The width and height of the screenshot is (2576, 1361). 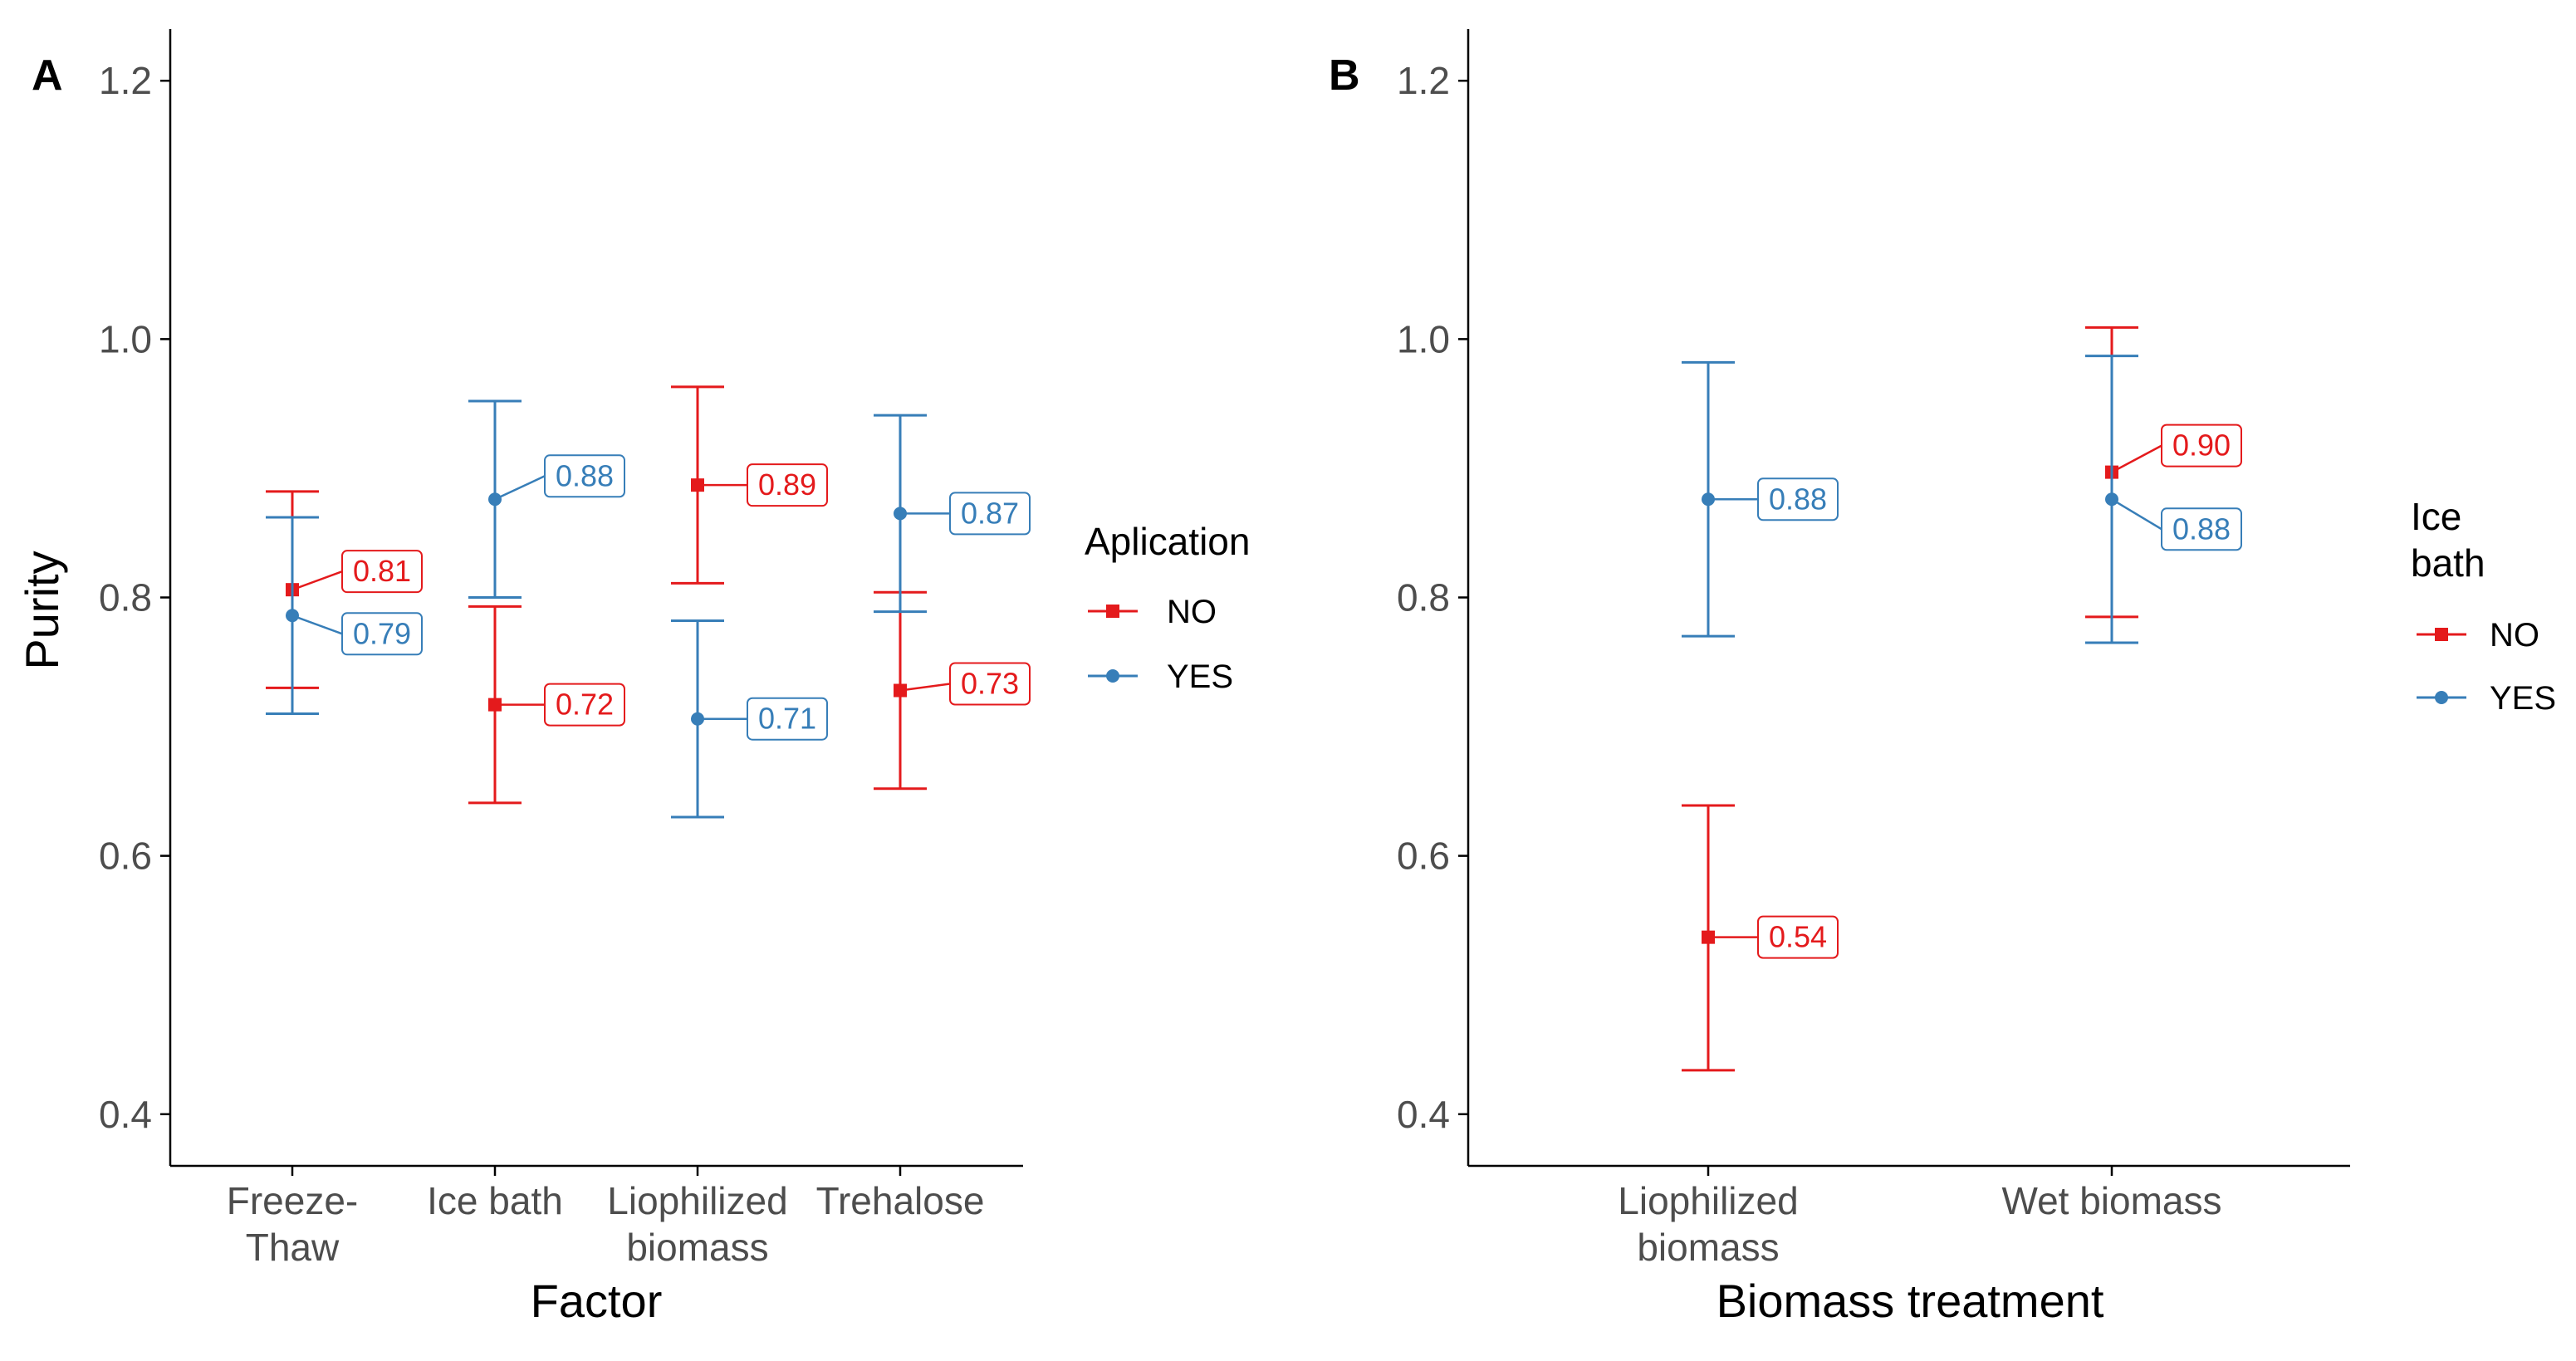 What do you see at coordinates (495, 1200) in the screenshot?
I see `x-tick-label: Ice bath` at bounding box center [495, 1200].